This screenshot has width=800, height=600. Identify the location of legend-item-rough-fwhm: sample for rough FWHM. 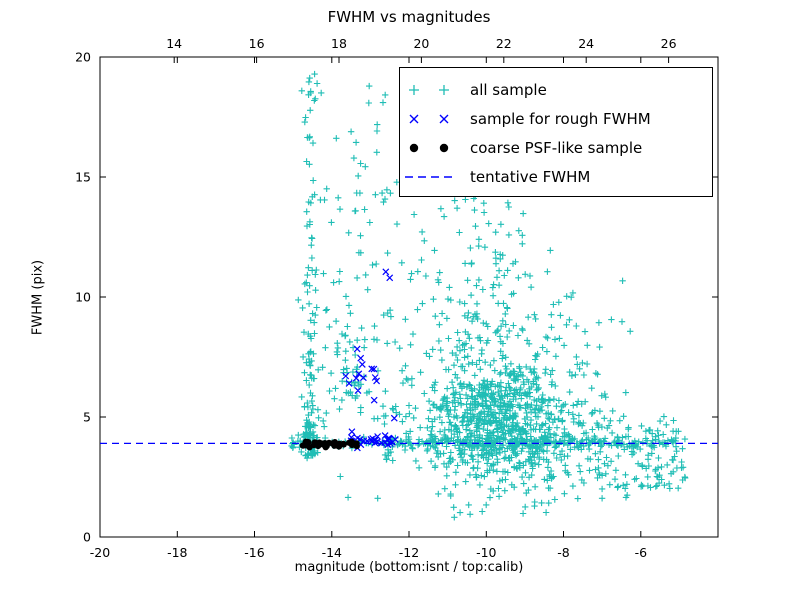
(556, 118).